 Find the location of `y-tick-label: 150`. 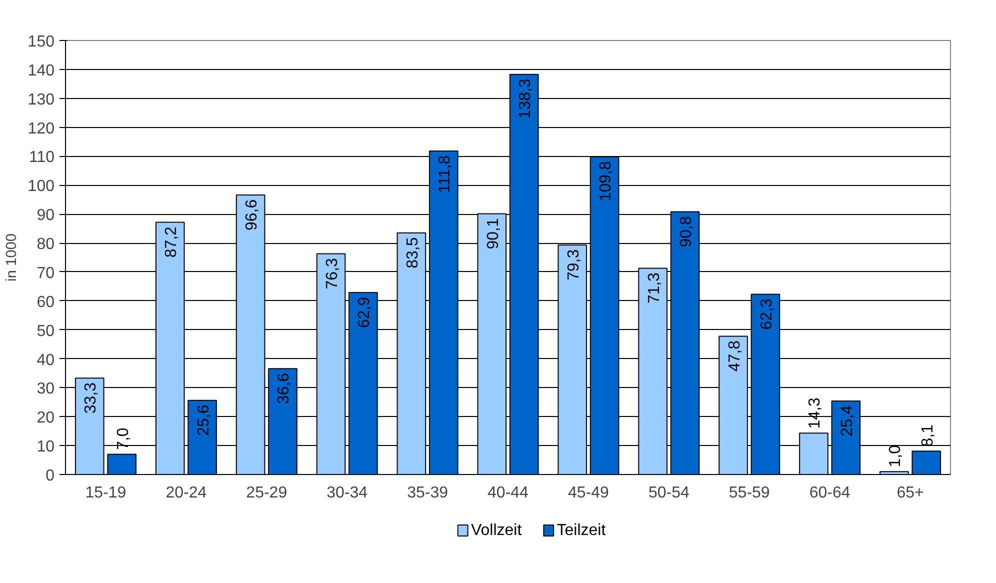

y-tick-label: 150 is located at coordinates (41, 42).